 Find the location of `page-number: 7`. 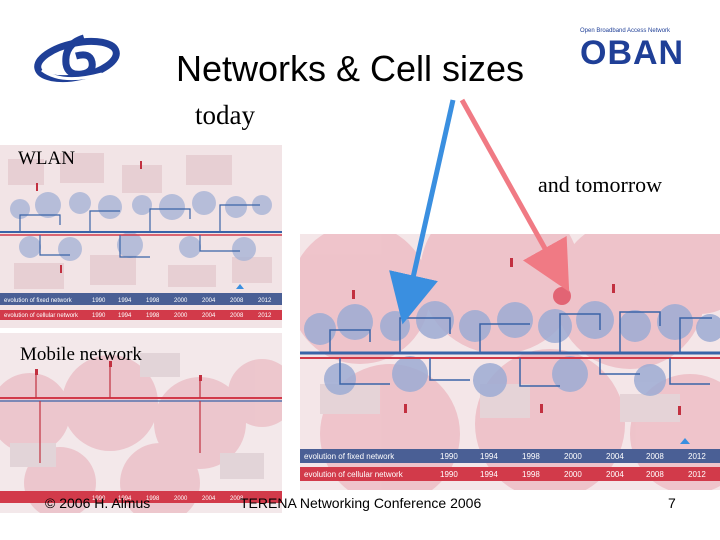

page-number: 7 is located at coordinates (672, 503).